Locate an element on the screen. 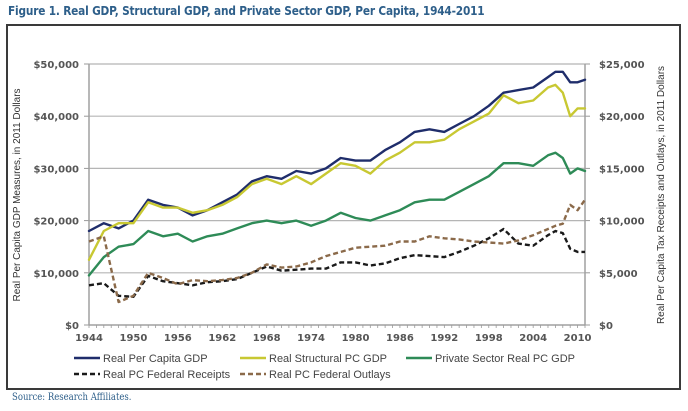 The width and height of the screenshot is (688, 411). legend-label: Real PC Federal Receipts is located at coordinates (167, 375).